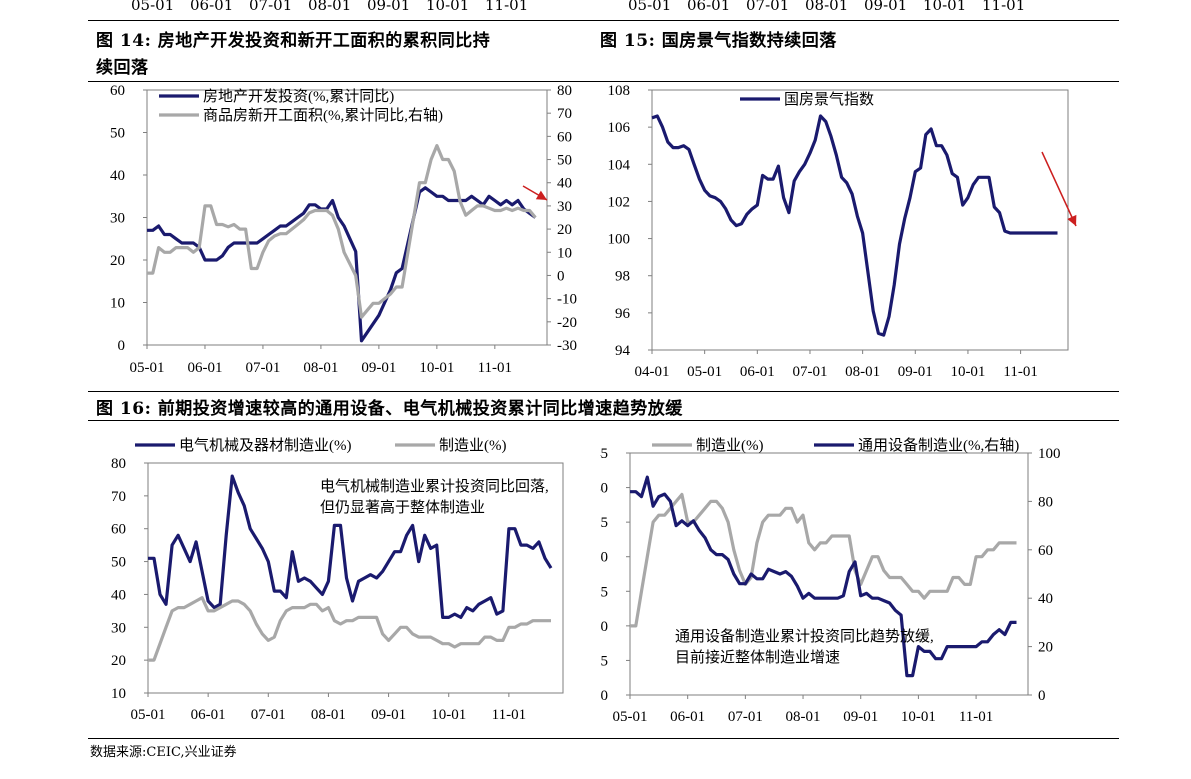  I want to click on y-left-tick-label: 96, so click(623, 314).